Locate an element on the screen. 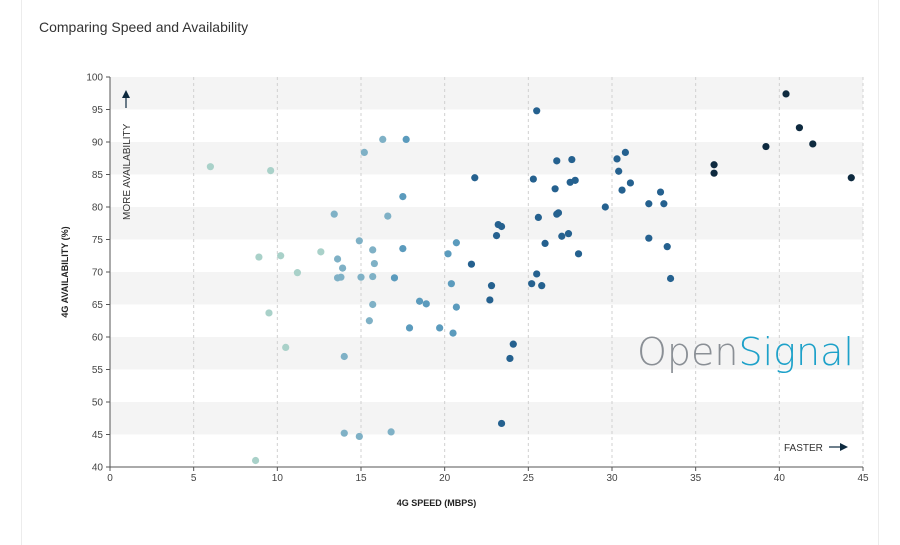 This screenshot has width=900, height=545. right-arrow-icon is located at coordinates (844, 447).